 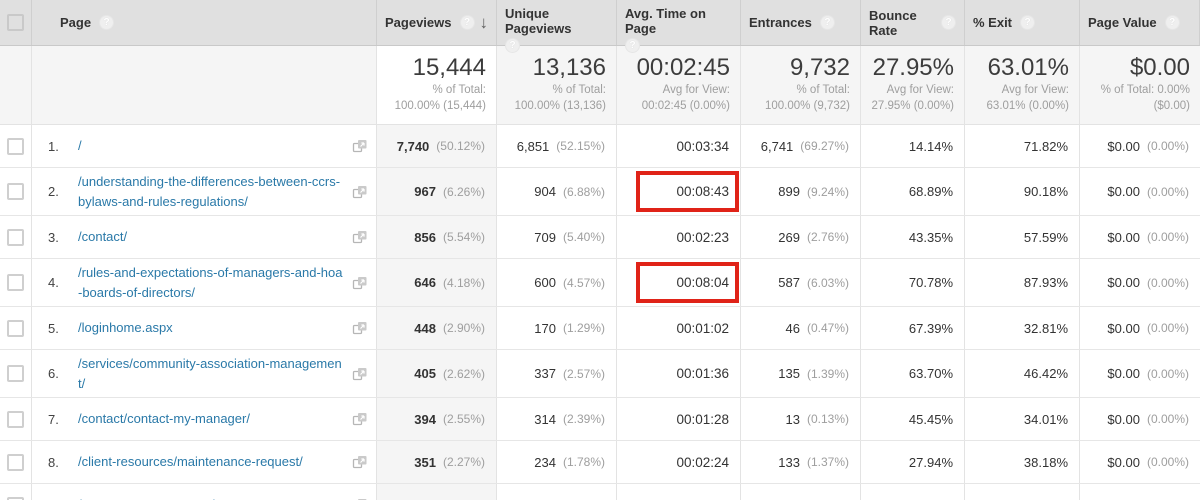 What do you see at coordinates (679, 492) in the screenshot?
I see `avg-time-cell: 00:02:00` at bounding box center [679, 492].